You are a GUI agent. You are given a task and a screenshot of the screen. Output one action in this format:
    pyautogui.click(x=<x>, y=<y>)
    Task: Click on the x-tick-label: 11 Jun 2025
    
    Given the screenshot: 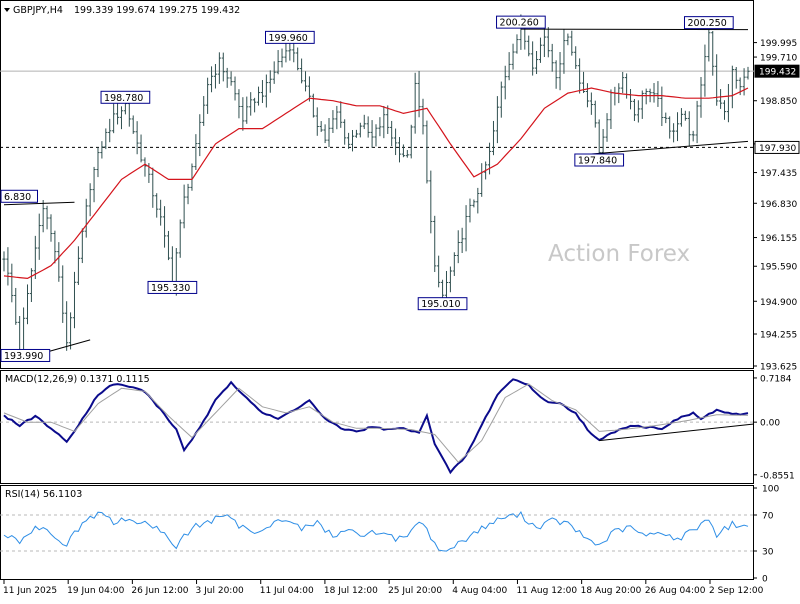 What is the action you would take?
    pyautogui.click(x=30, y=591)
    